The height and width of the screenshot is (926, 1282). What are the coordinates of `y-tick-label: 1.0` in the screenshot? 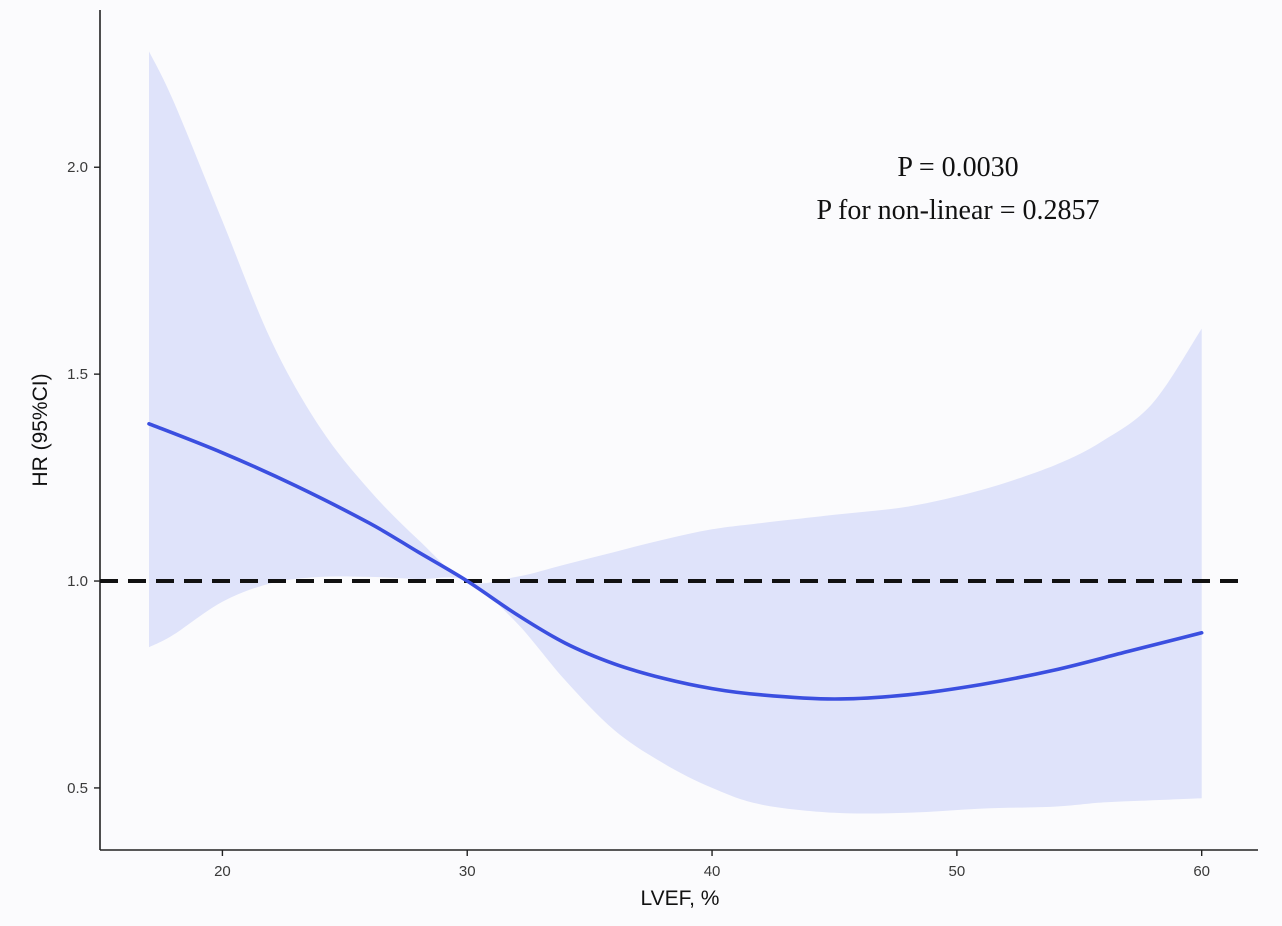 It's located at (77, 581).